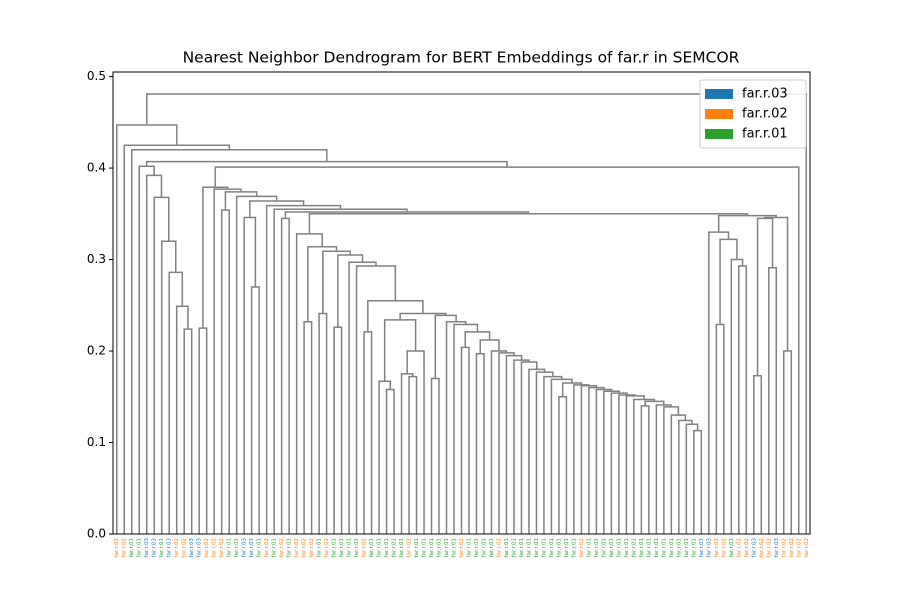 Image resolution: width=900 pixels, height=600 pixels. What do you see at coordinates (96, 76) in the screenshot?
I see `y-tick-label: 0.5` at bounding box center [96, 76].